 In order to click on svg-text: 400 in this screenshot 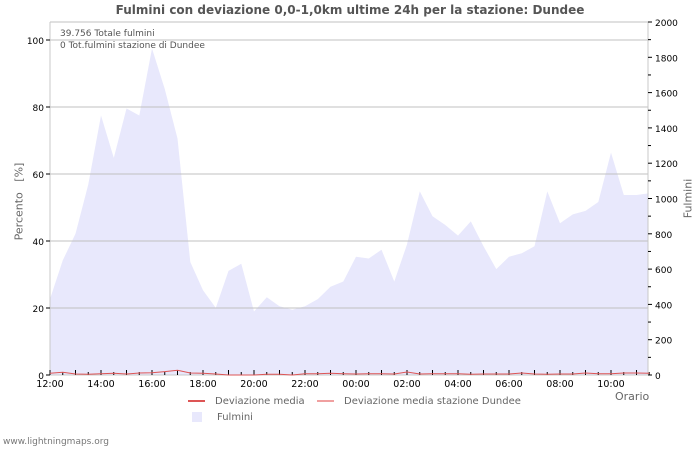, I will do `click(663, 306)`.